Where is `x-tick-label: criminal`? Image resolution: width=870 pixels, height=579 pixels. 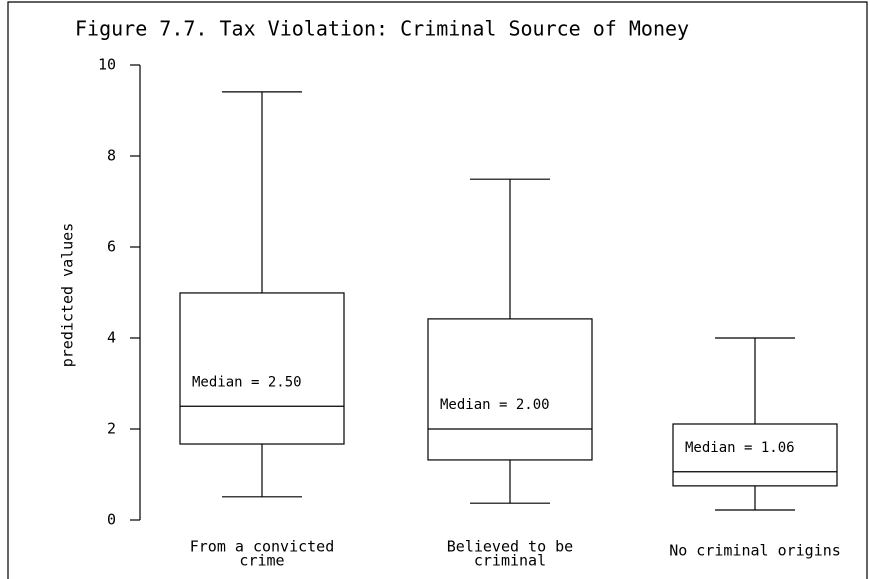 x-tick-label: criminal is located at coordinates (510, 561).